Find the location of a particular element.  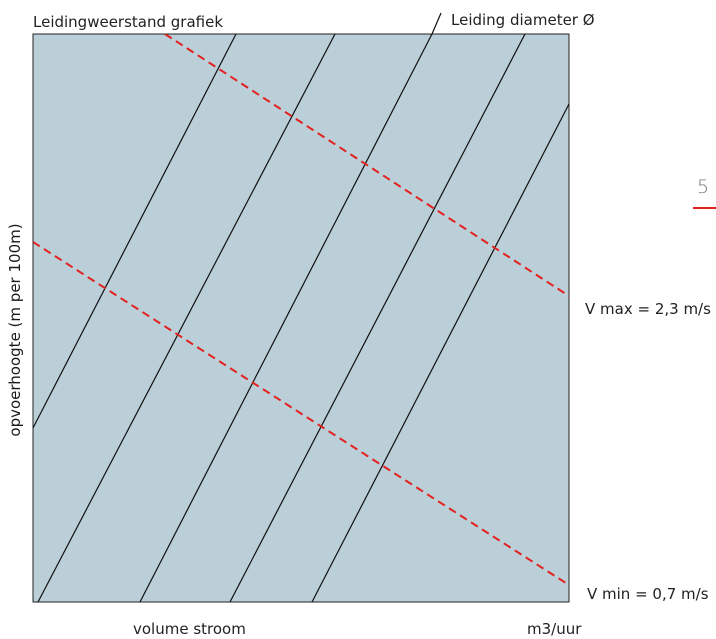

vmin-label: V min = 0,7 m/s is located at coordinates (648, 594).